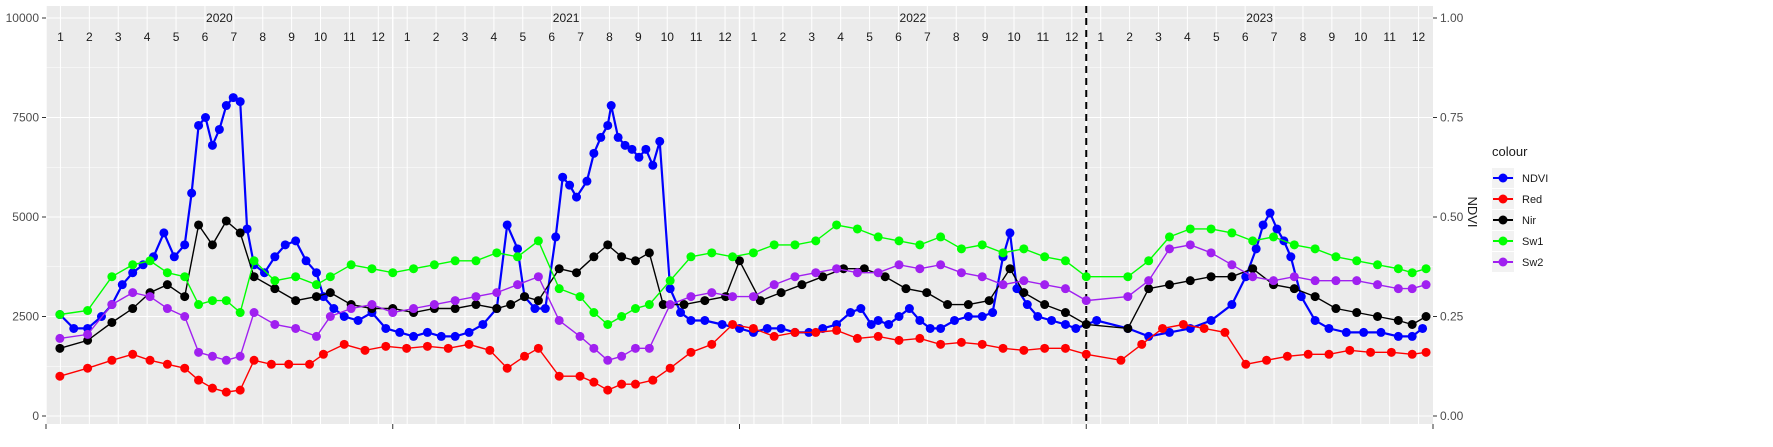 This screenshot has width=1773, height=447. I want to click on y2-tick-label: 0.00, so click(1452, 416).